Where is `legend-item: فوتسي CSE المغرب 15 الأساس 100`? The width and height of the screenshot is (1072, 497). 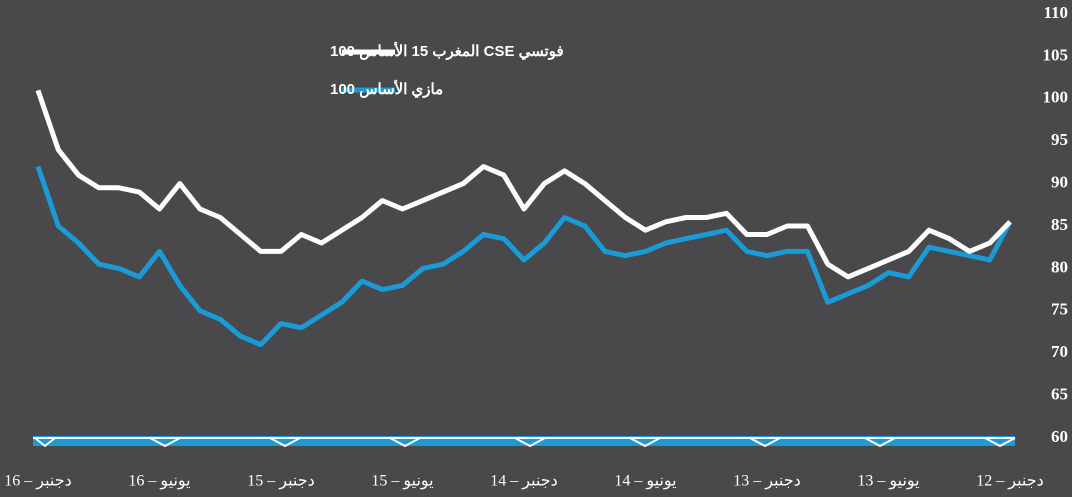
legend-item: فوتسي CSE المغرب 15 الأساس 100 is located at coordinates (447, 51).